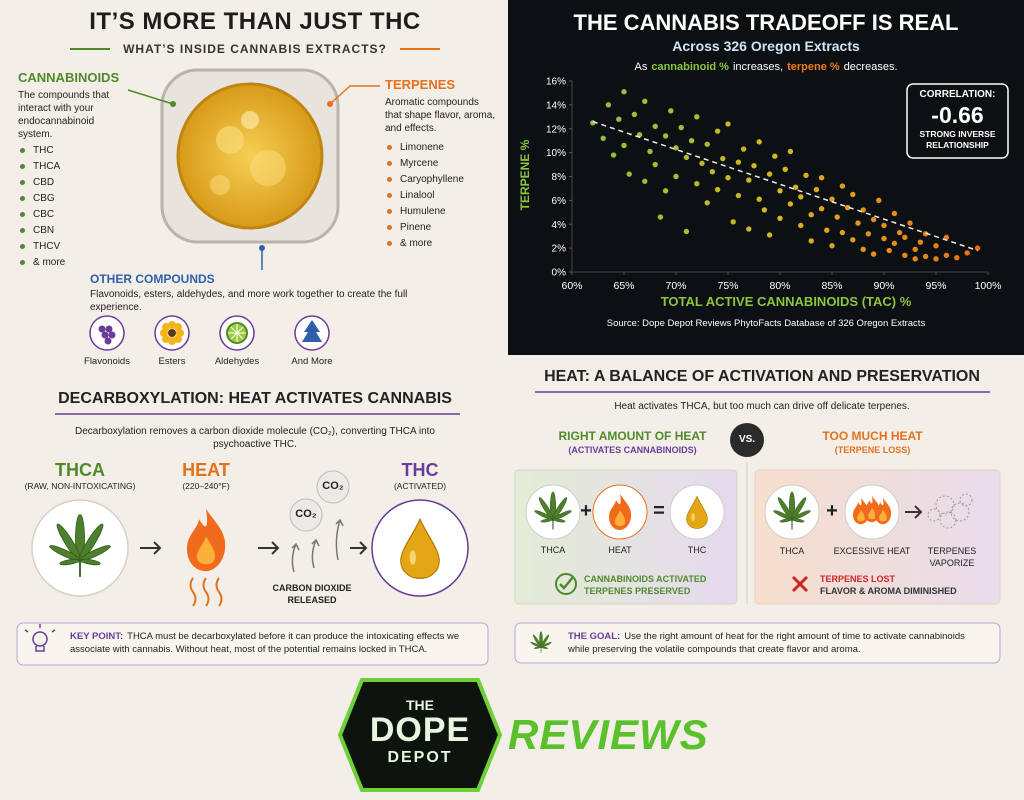 The height and width of the screenshot is (800, 1024). What do you see at coordinates (747, 439) in the screenshot?
I see `vs: VS.` at bounding box center [747, 439].